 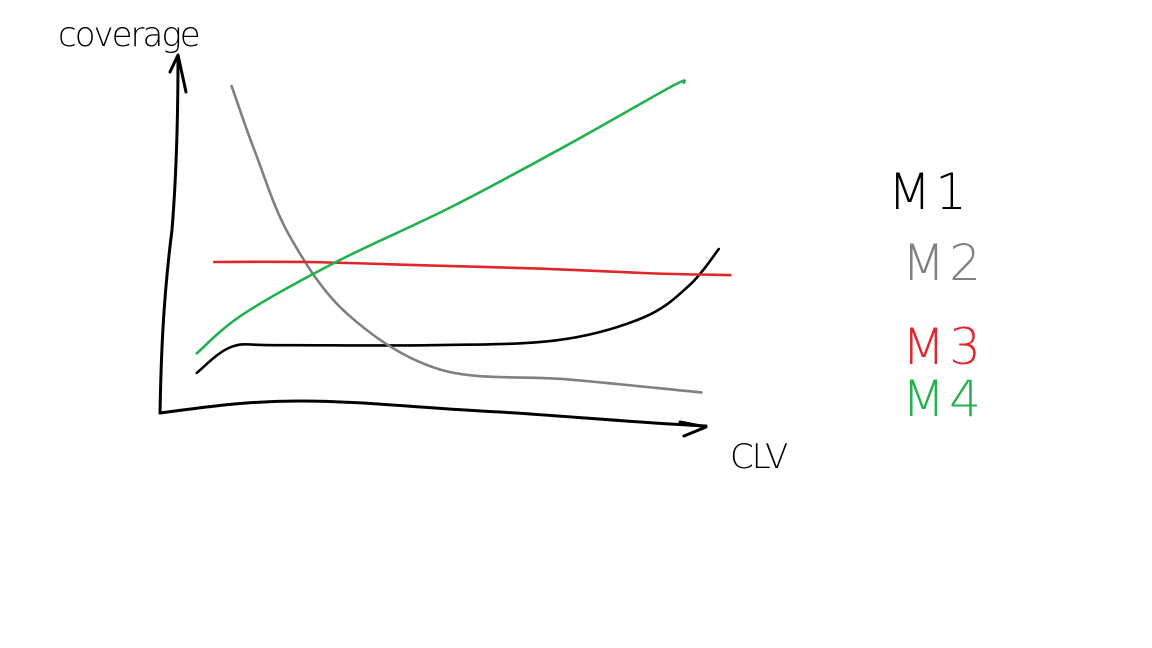 What do you see at coordinates (759, 457) in the screenshot?
I see `x-axis-title: CLV` at bounding box center [759, 457].